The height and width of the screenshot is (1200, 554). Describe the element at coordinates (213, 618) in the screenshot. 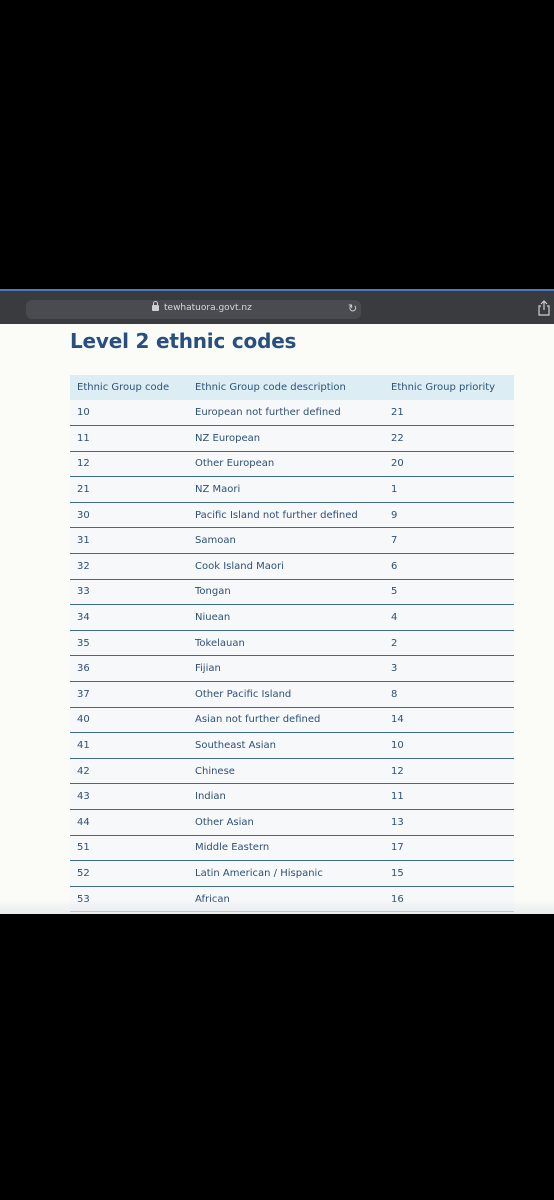

I see `cell-description: Niuean` at that location.